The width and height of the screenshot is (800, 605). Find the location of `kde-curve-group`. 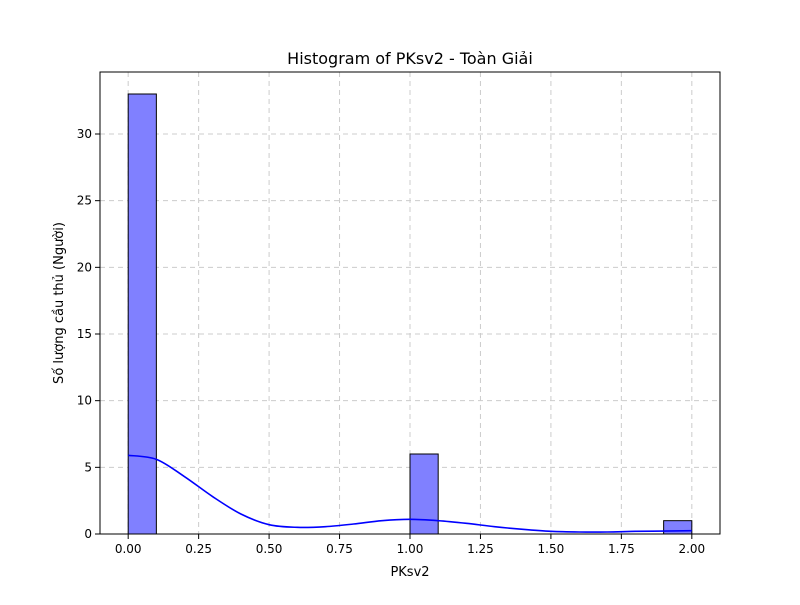

kde-curve-group is located at coordinates (410, 493).